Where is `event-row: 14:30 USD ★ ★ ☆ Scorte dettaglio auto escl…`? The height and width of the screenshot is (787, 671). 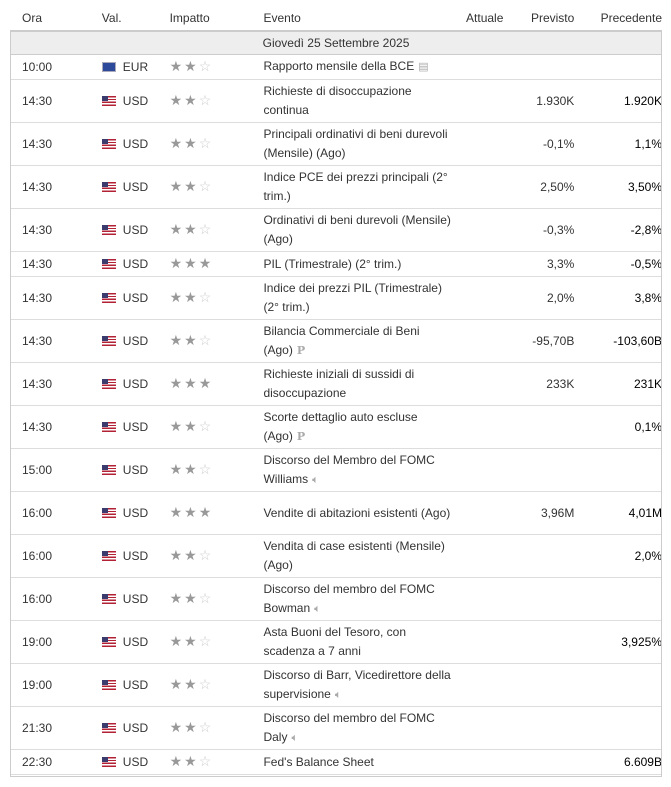
event-row: 14:30 USD ★ ★ ☆ Scorte dettaglio auto escl… is located at coordinates (336, 427).